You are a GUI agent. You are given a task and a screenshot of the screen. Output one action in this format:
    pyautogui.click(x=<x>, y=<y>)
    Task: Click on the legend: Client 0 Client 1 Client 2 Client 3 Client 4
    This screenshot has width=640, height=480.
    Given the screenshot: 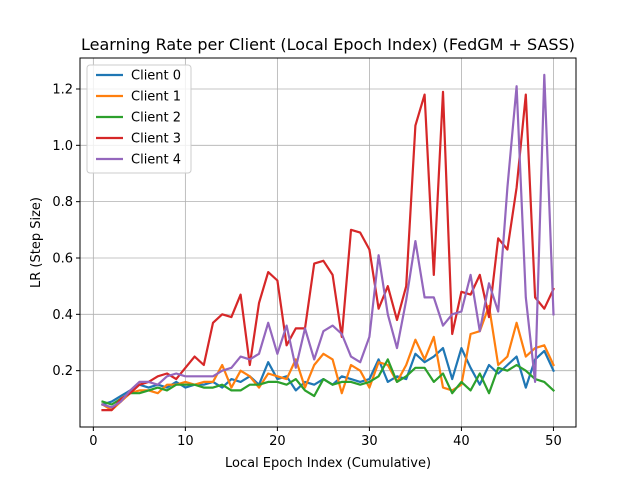 What is the action you would take?
    pyautogui.click(x=139, y=119)
    